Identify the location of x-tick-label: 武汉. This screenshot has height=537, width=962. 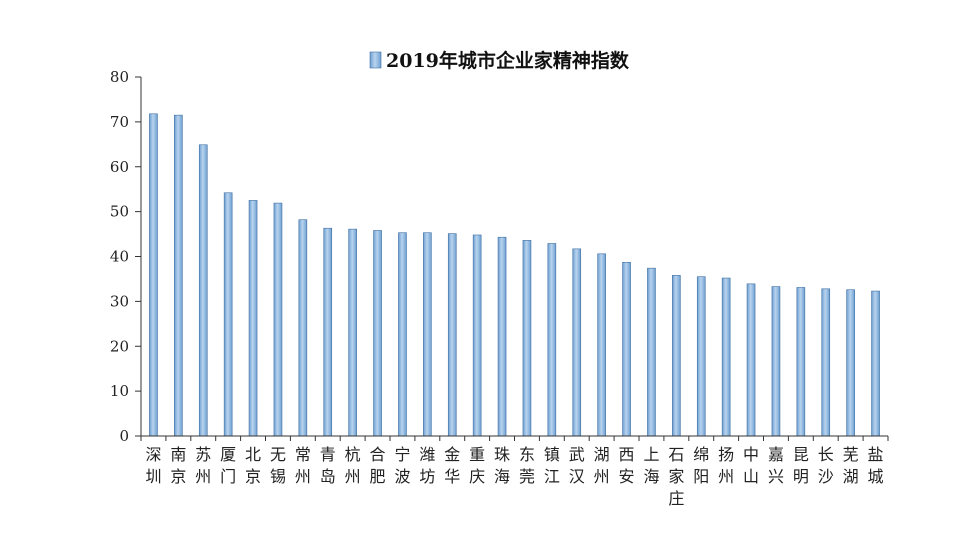
(577, 465).